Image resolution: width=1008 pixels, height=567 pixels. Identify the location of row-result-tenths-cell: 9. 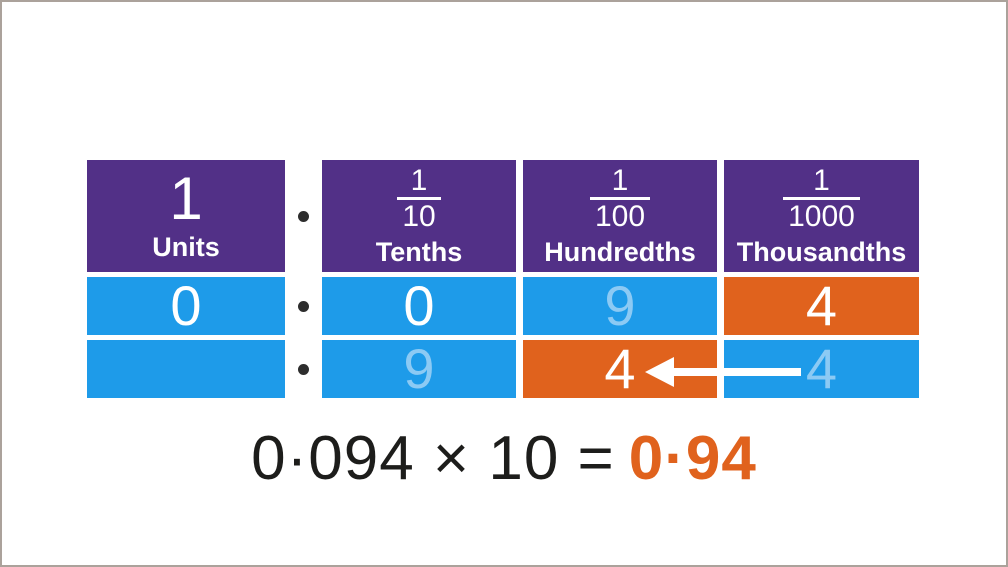
(419, 369).